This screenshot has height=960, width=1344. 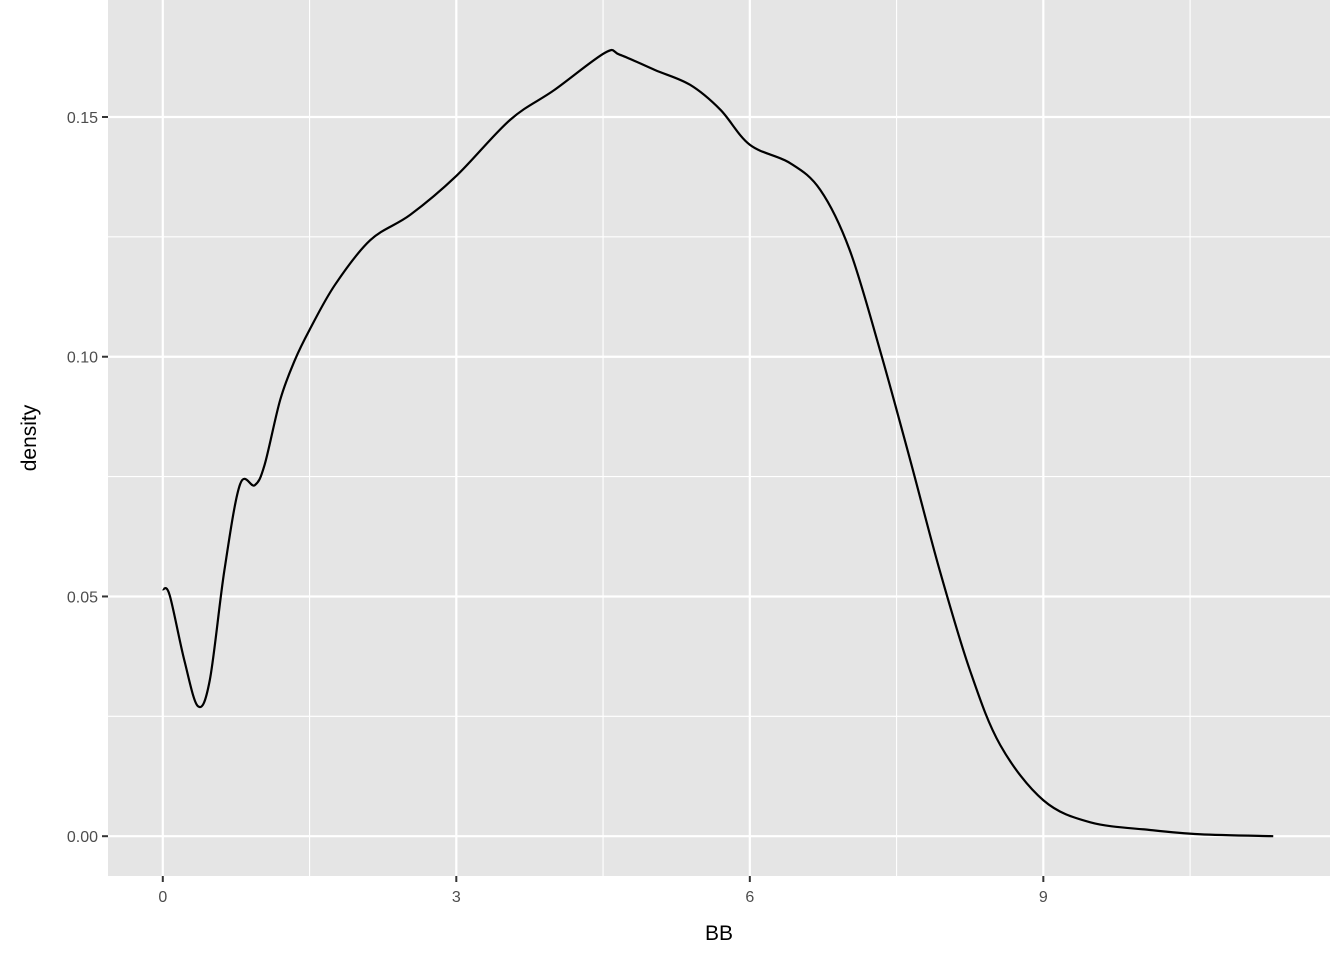 I want to click on x-tick-label: 6, so click(x=749, y=897).